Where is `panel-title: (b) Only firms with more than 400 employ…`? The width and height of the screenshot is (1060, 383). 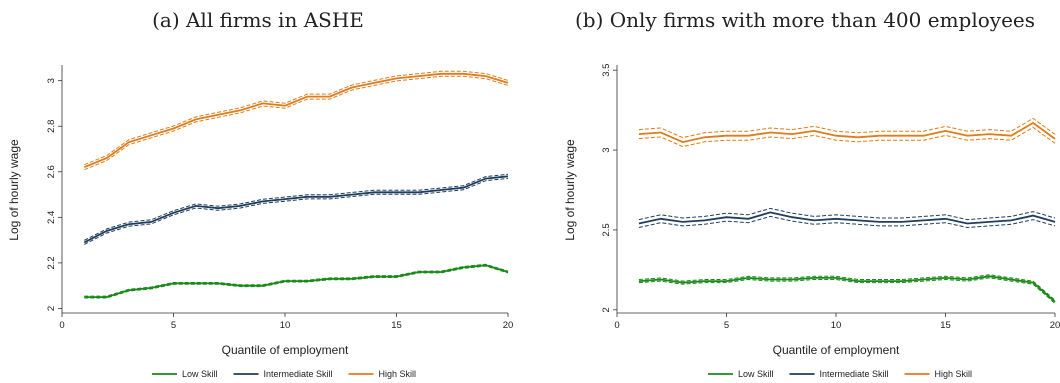
panel-title: (b) Only firms with more than 400 employ… is located at coordinates (805, 20).